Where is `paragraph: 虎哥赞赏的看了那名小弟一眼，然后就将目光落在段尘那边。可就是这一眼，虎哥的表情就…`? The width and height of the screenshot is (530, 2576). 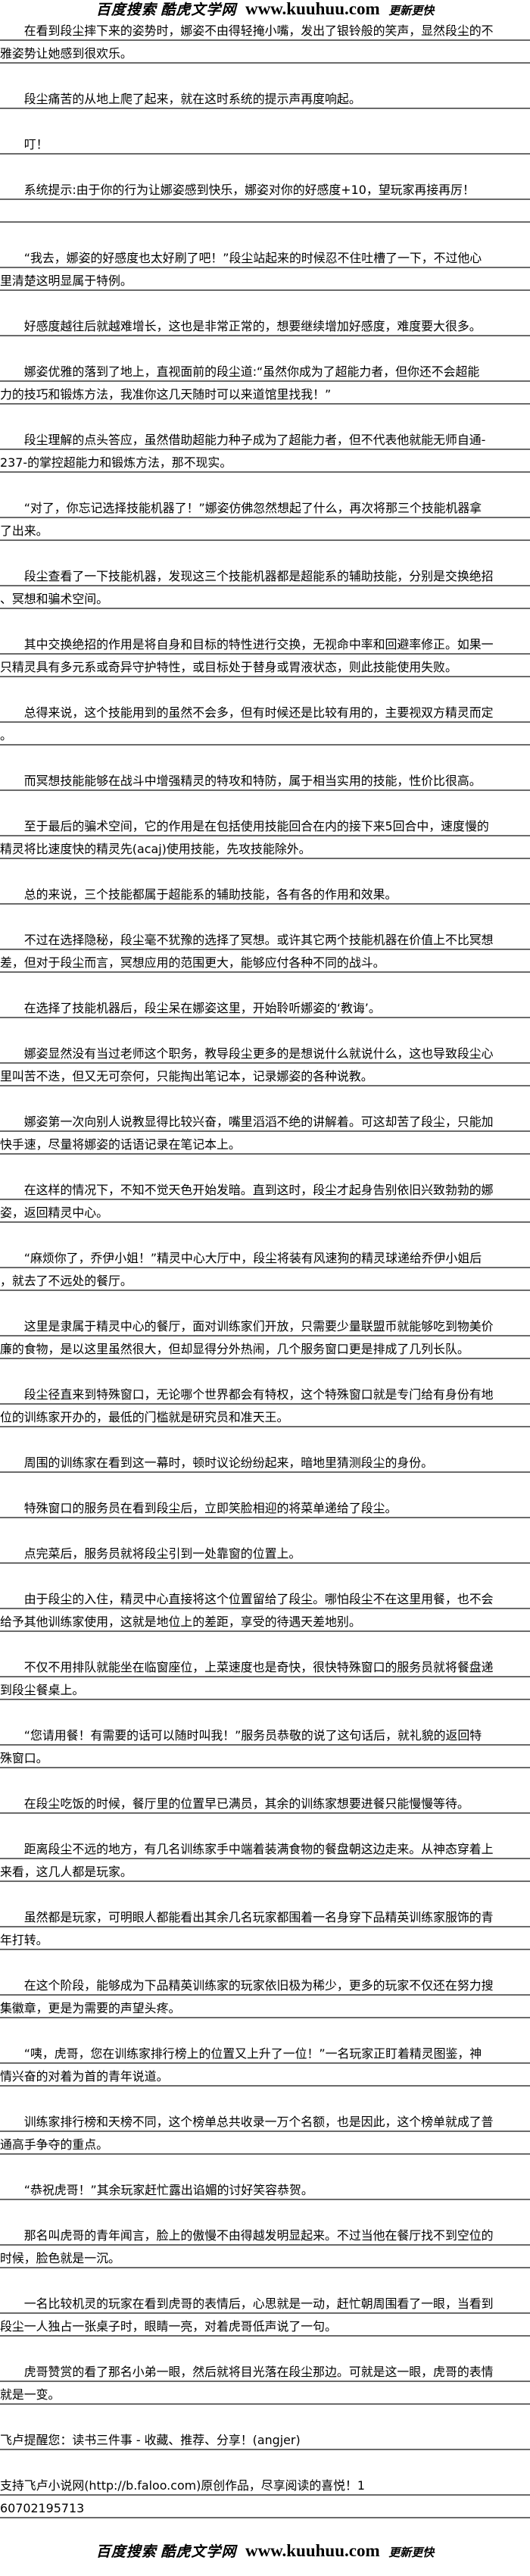 paragraph: 虎哥赞赏的看了那名小弟一眼，然后就将目光落在段尘那边。可就是这一眼，虎哥的表情就… is located at coordinates (265, 2382).